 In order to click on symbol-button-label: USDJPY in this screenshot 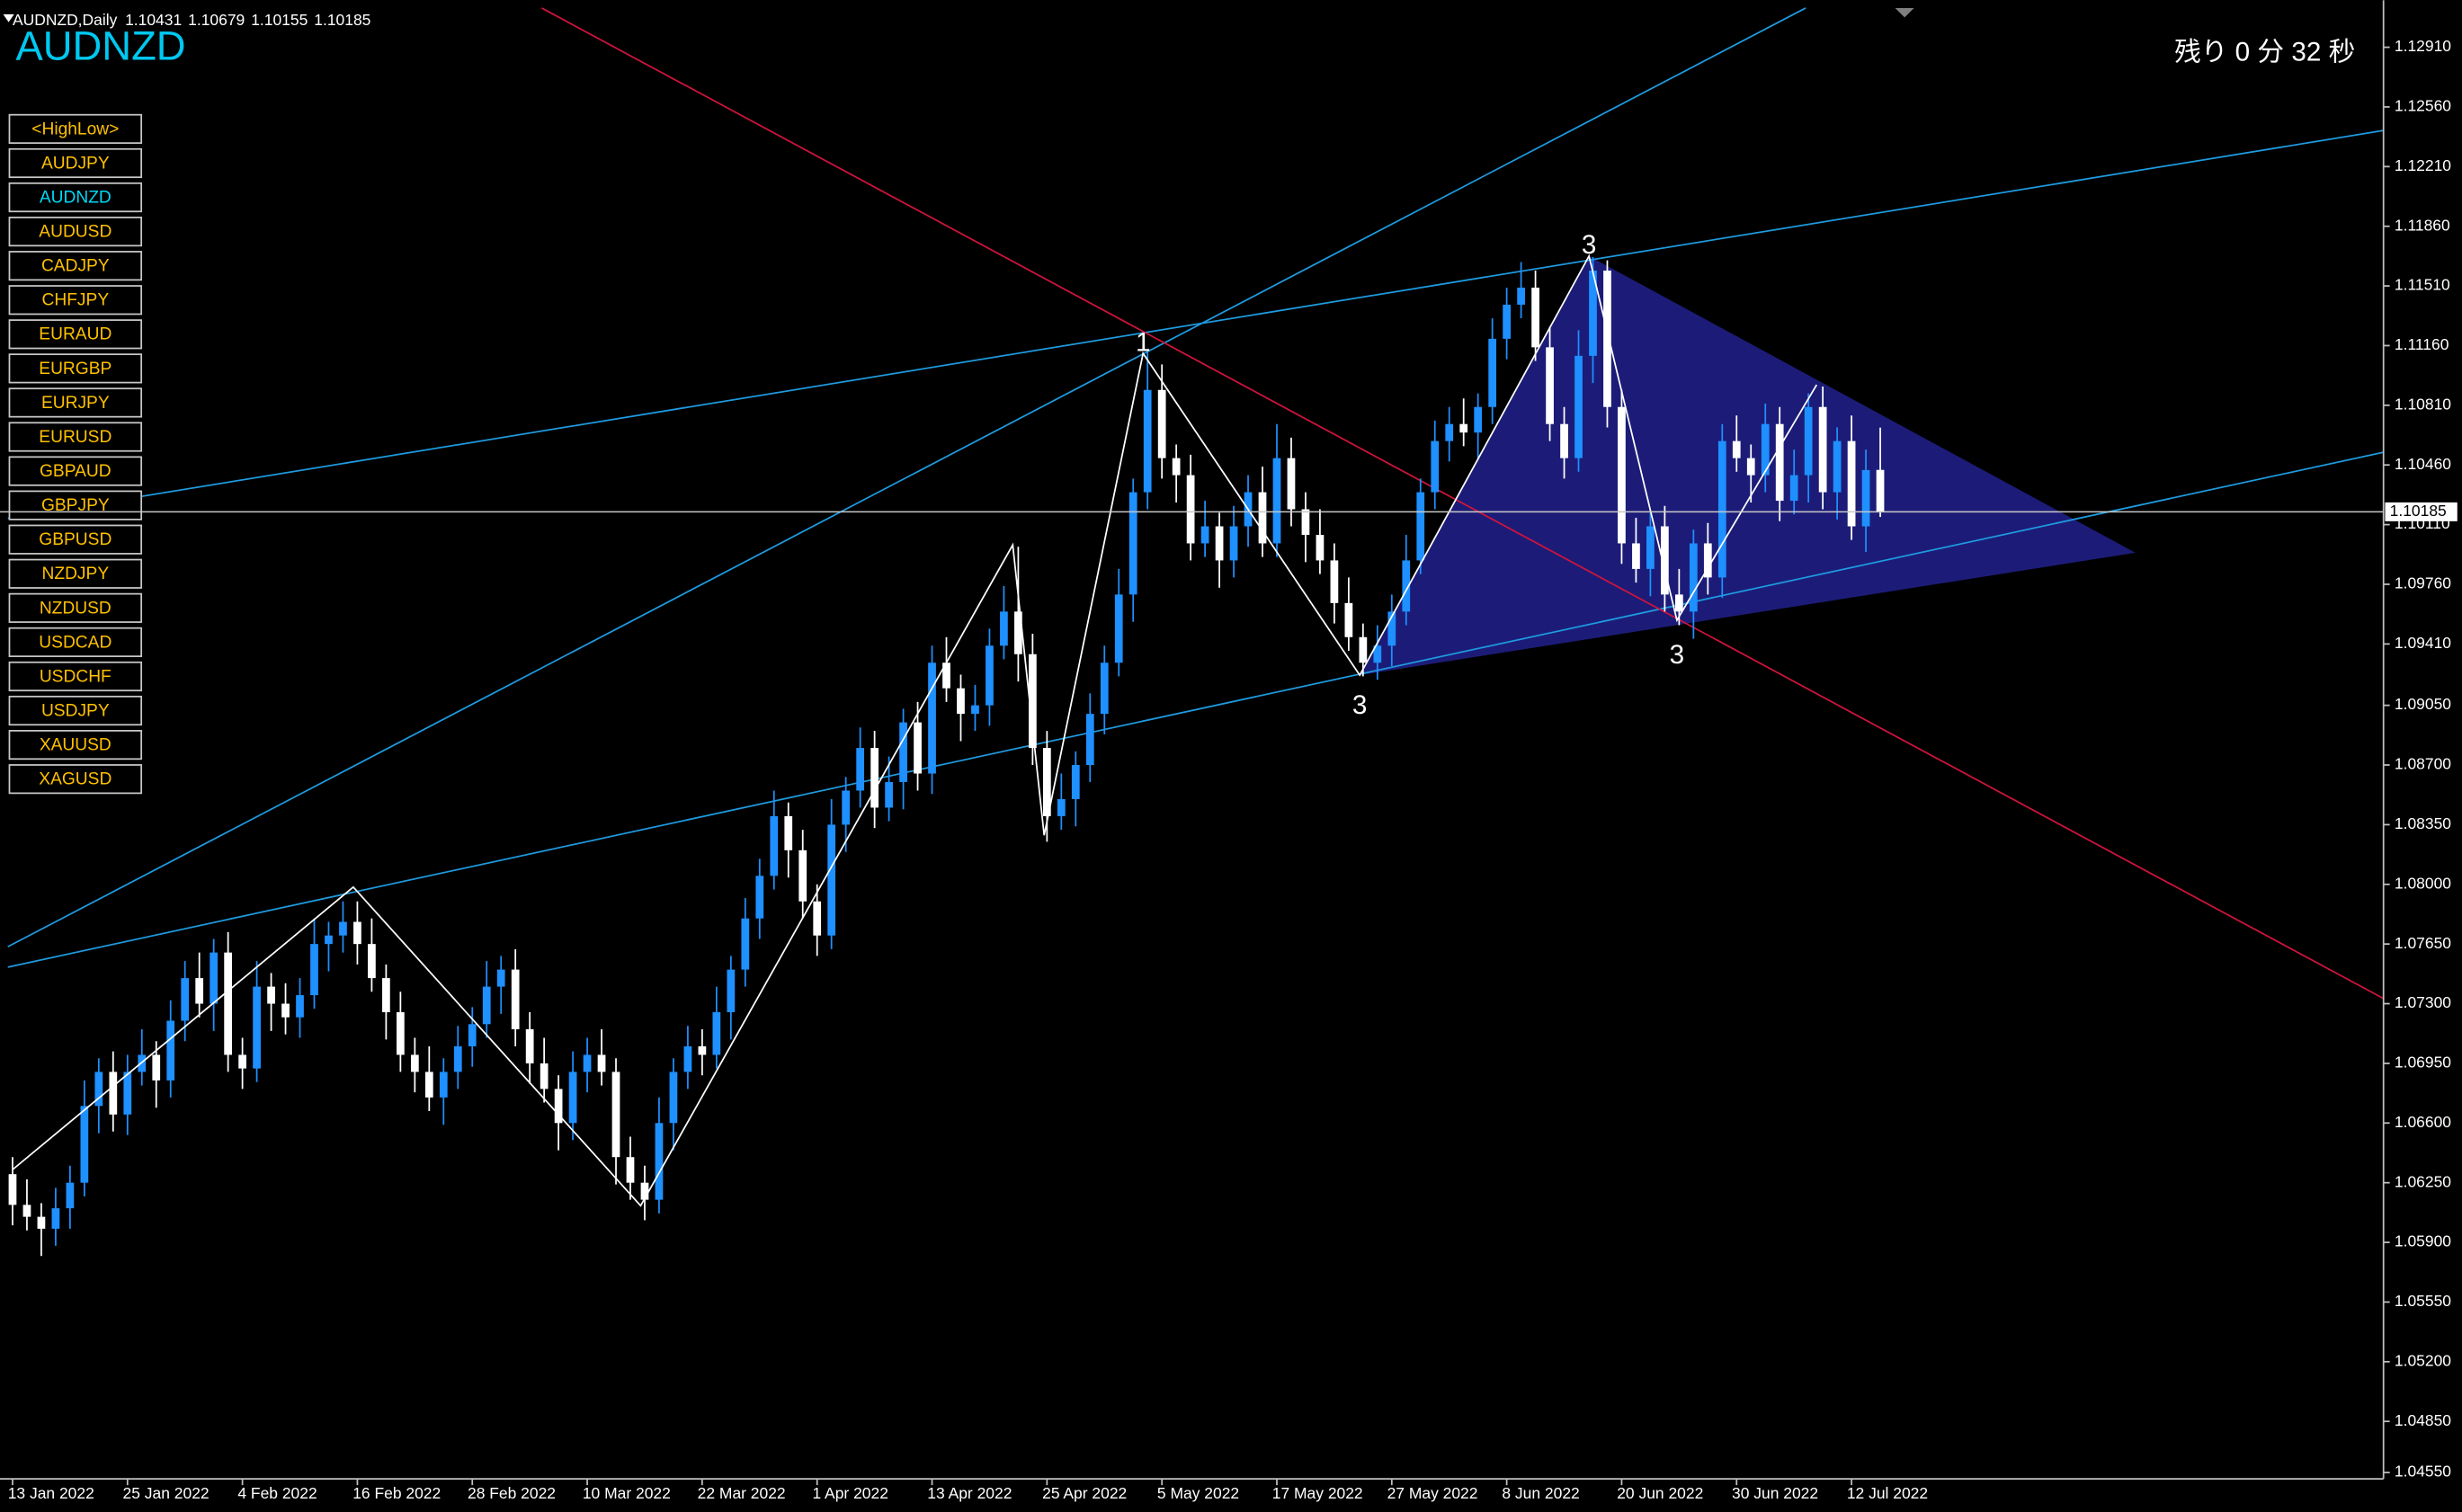, I will do `click(75, 710)`.